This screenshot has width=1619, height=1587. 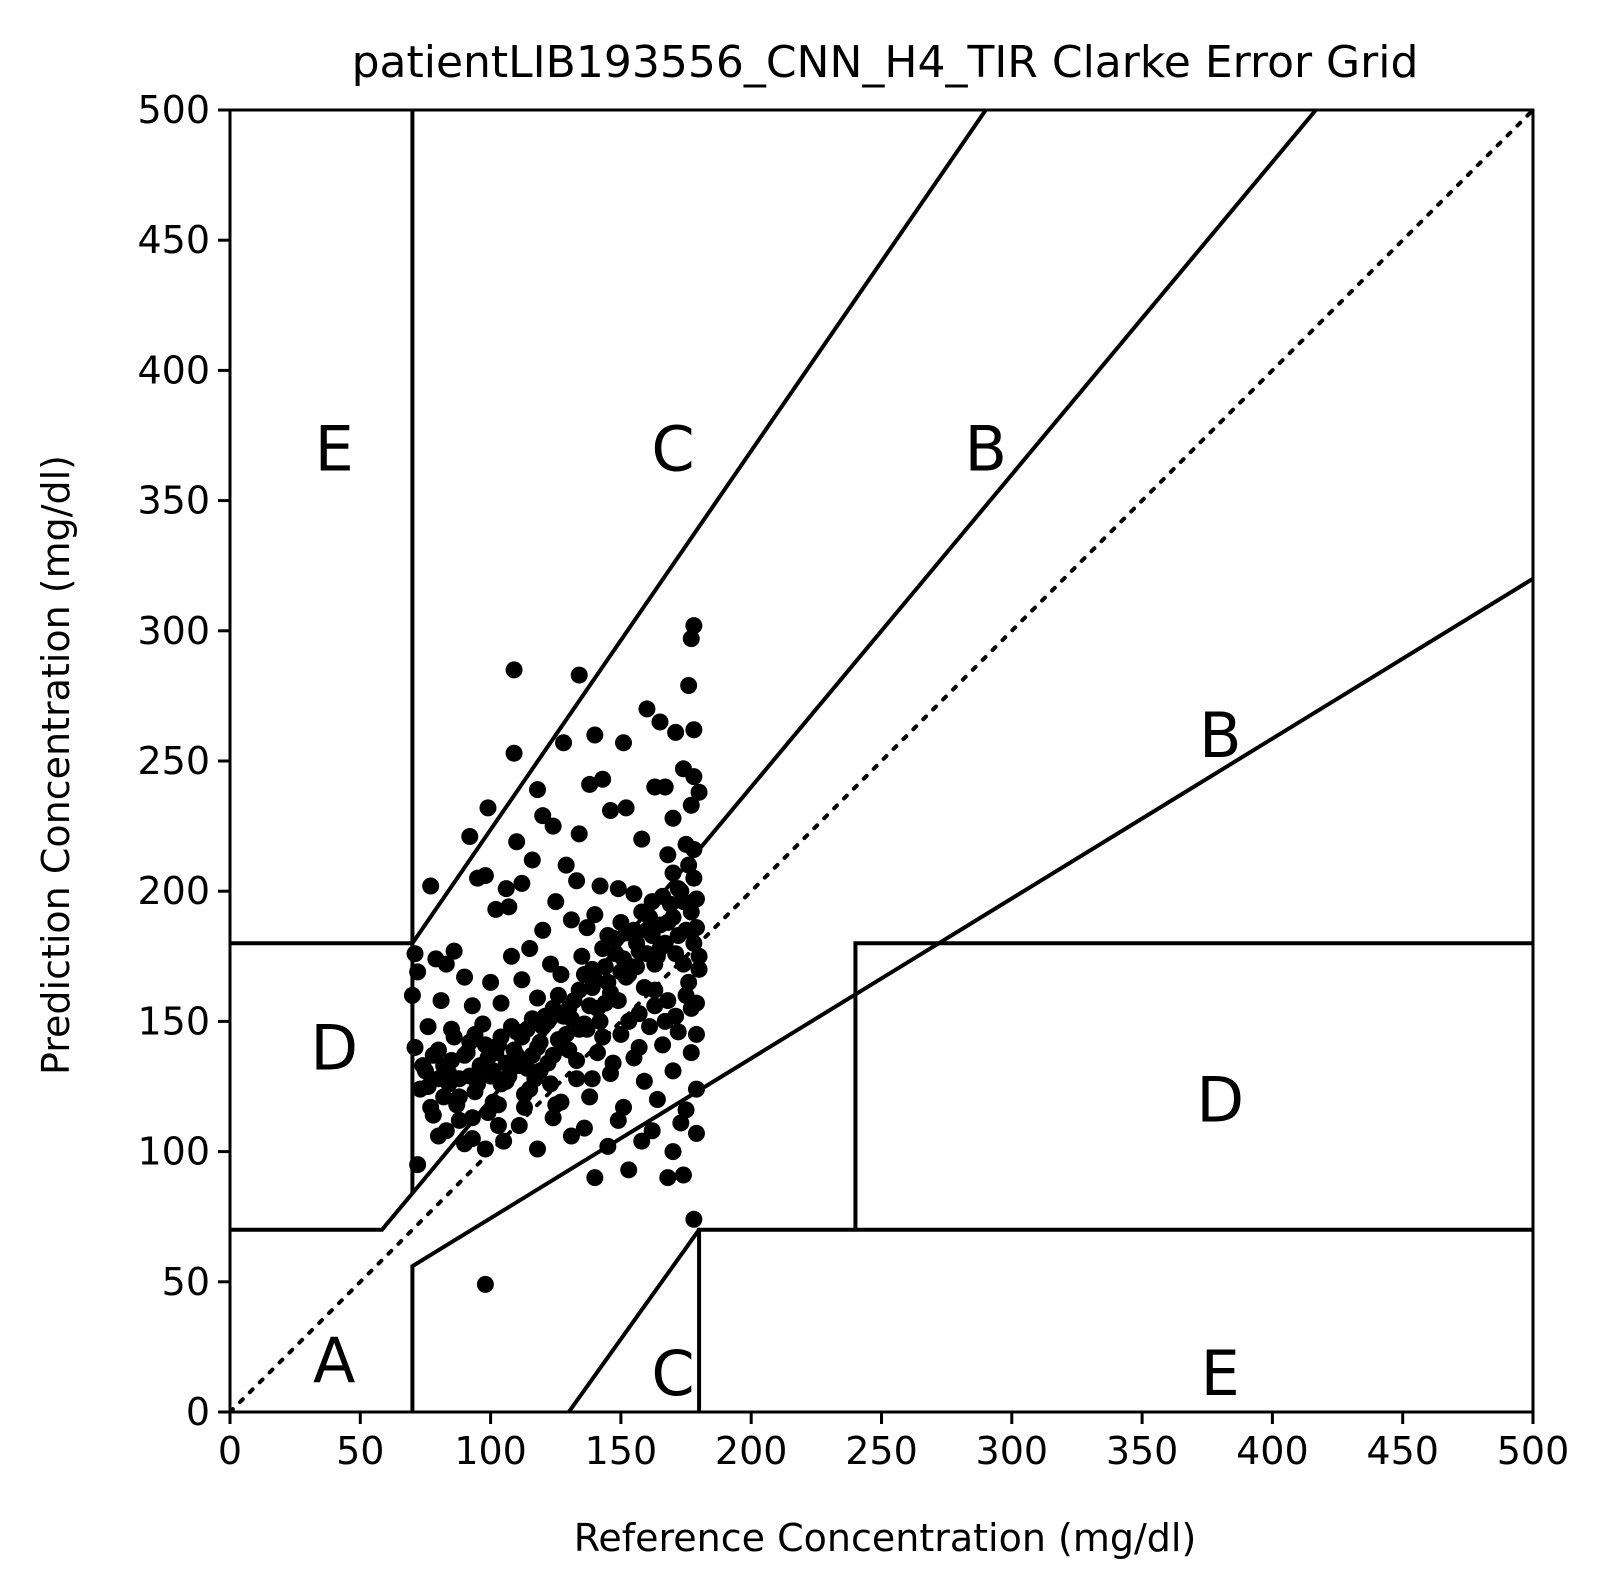 I want to click on zone-label-a: A, so click(x=334, y=1360).